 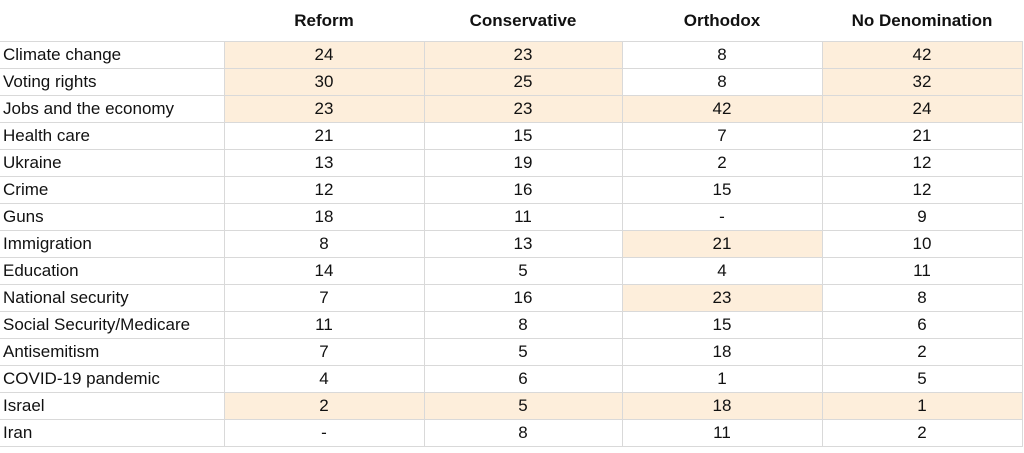 What do you see at coordinates (112, 271) in the screenshot?
I see `row-label: Education` at bounding box center [112, 271].